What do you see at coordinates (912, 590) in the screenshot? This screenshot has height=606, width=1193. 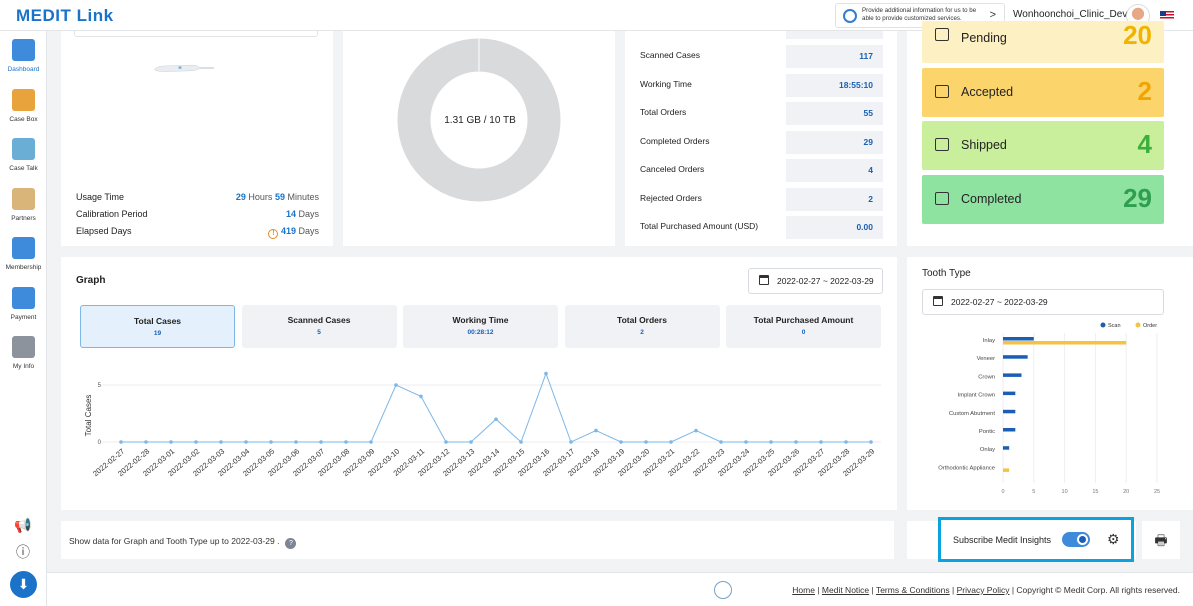 I see `footer-link-terms: Terms & Conditions` at bounding box center [912, 590].